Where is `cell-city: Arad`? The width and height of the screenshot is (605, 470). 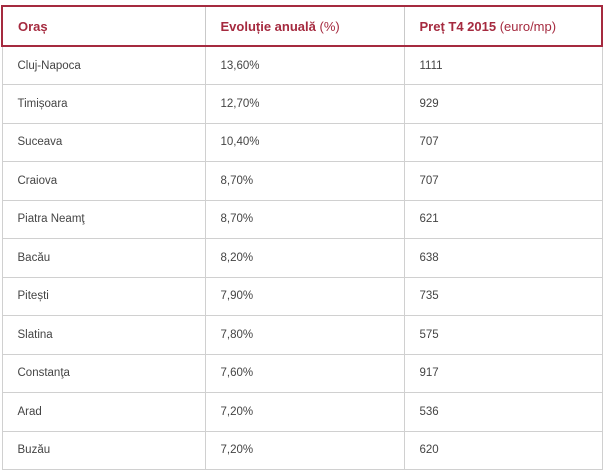 cell-city: Arad is located at coordinates (103, 412).